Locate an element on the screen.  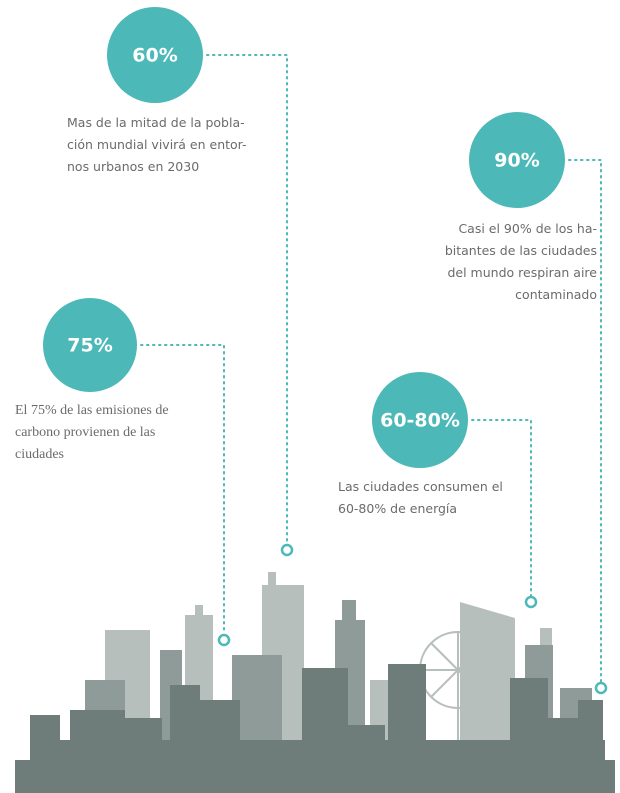
badge-label: 90% is located at coordinates (516, 161).